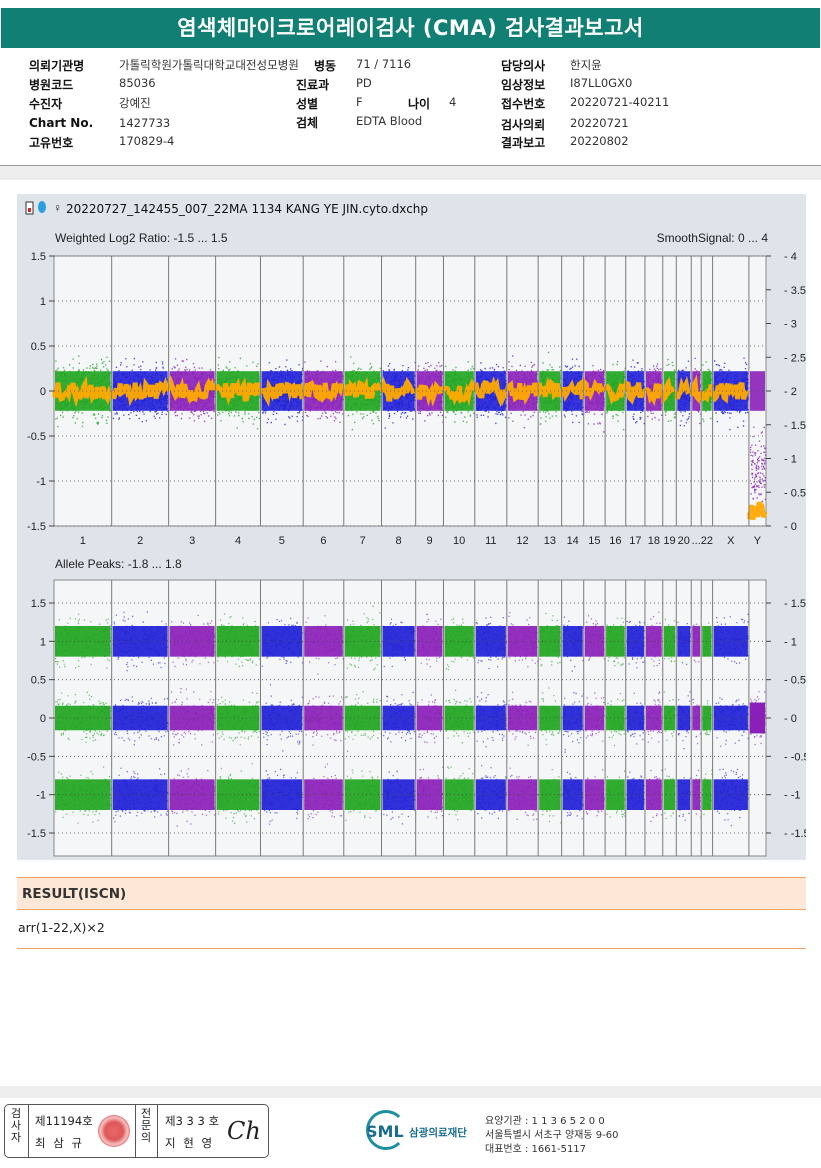  Describe the element at coordinates (790, 460) in the screenshot. I see `smooth-y-tick: - 1` at that location.